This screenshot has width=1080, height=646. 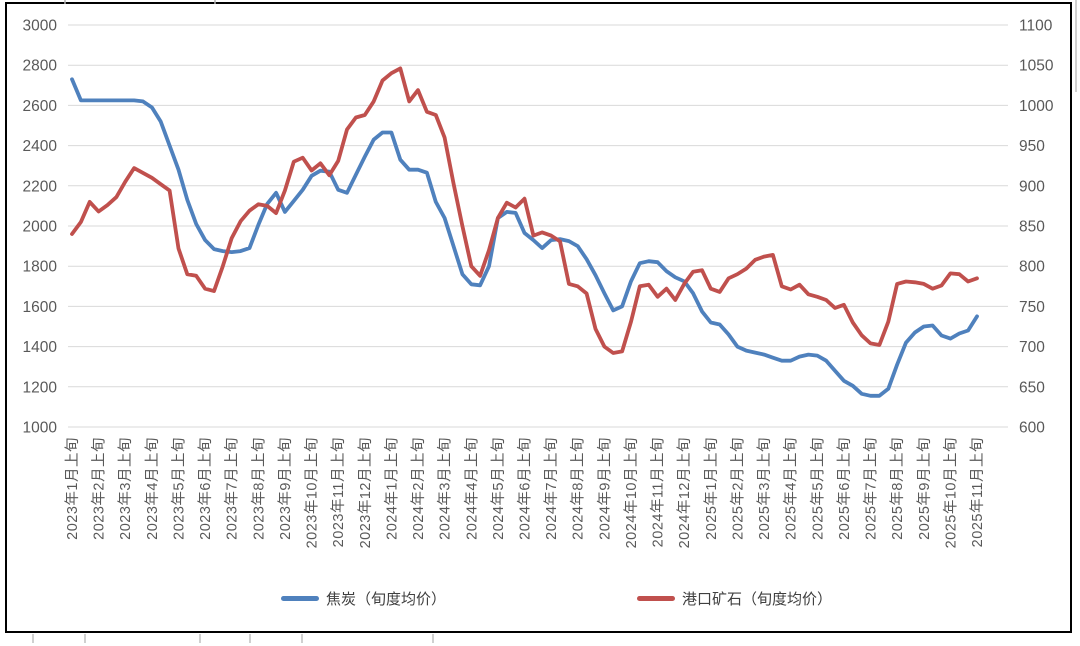 I want to click on x-tick-label: 2024年8月上旬, so click(x=578, y=488).